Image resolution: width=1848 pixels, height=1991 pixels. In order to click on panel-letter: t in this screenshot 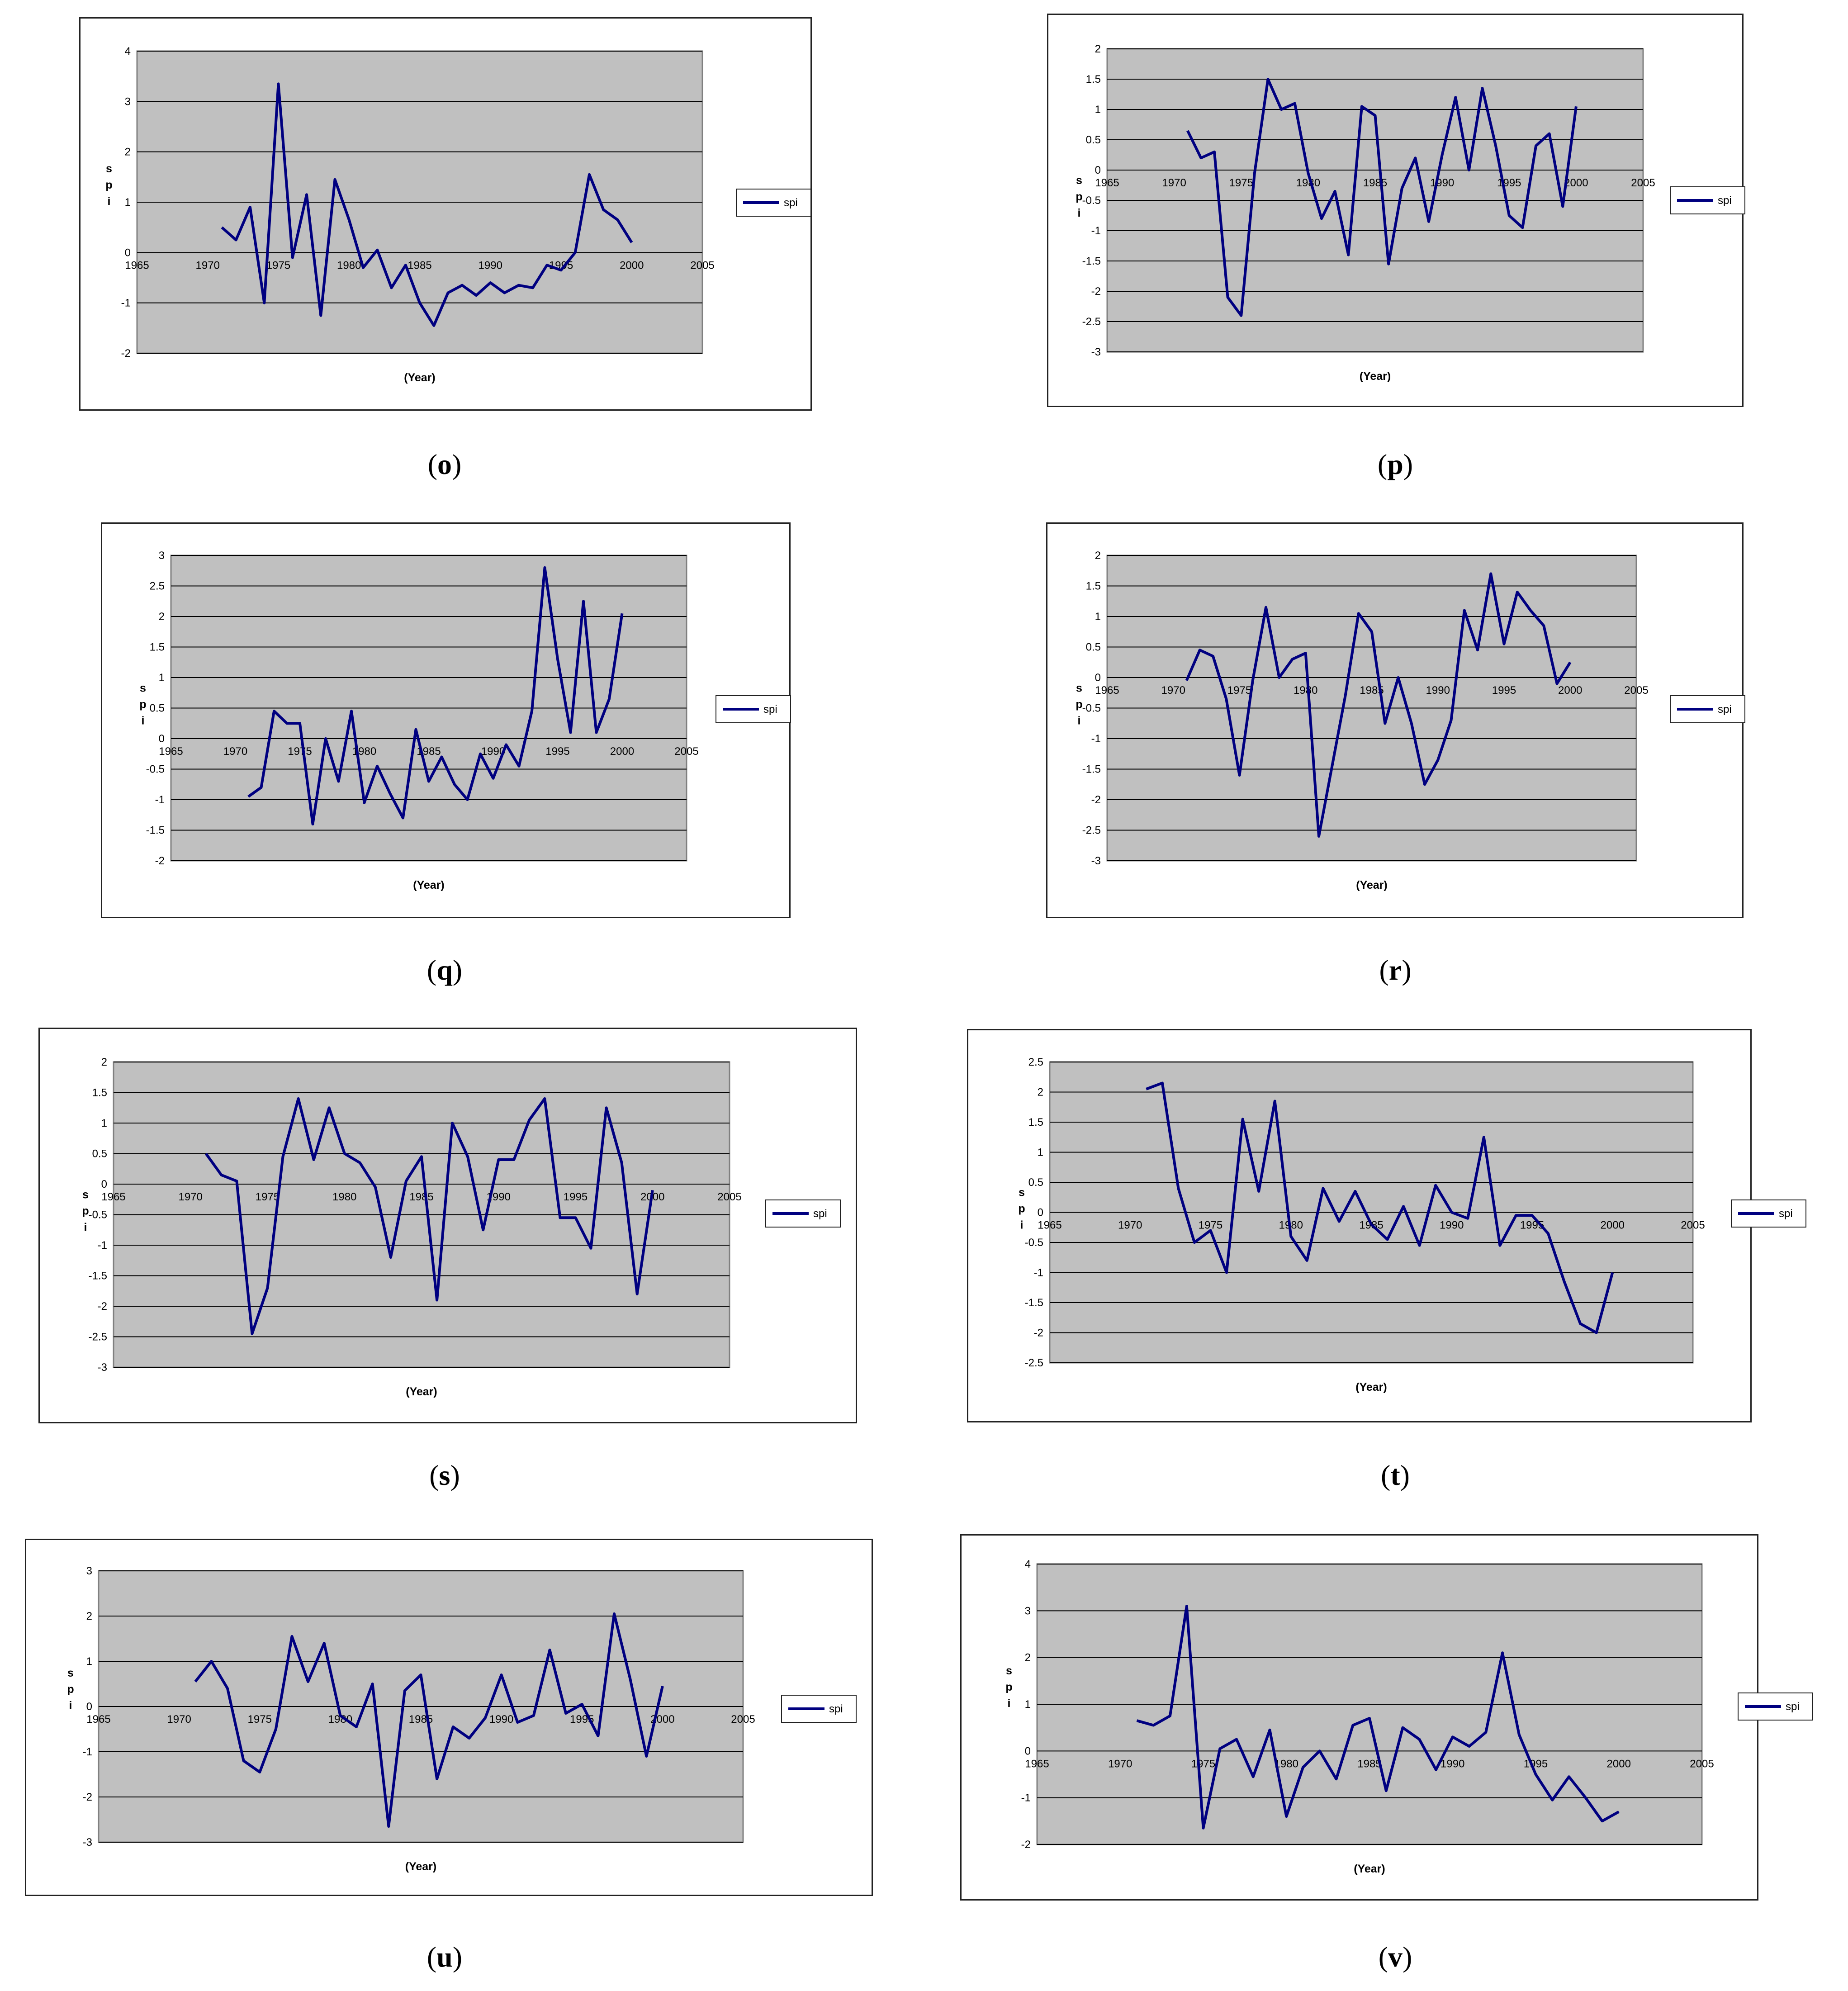, I will do `click(1395, 1475)`.